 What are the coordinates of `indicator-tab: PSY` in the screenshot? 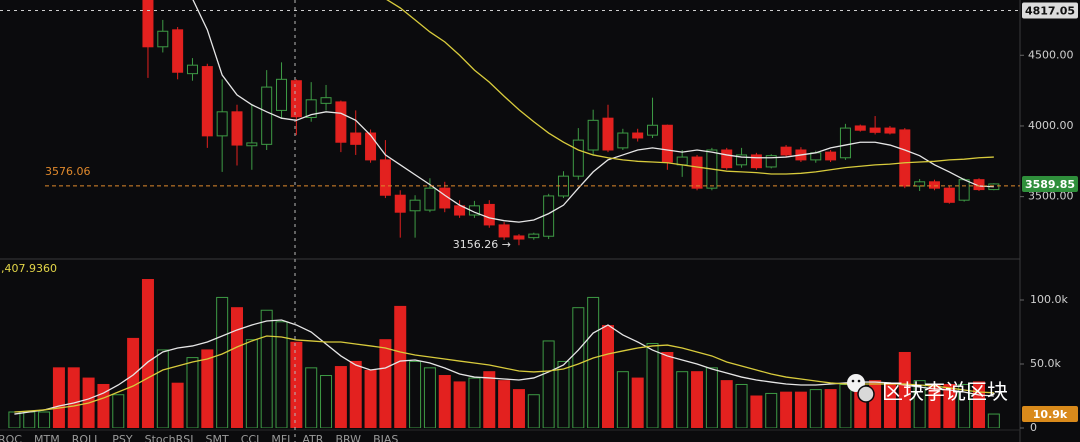 It's located at (122, 437).